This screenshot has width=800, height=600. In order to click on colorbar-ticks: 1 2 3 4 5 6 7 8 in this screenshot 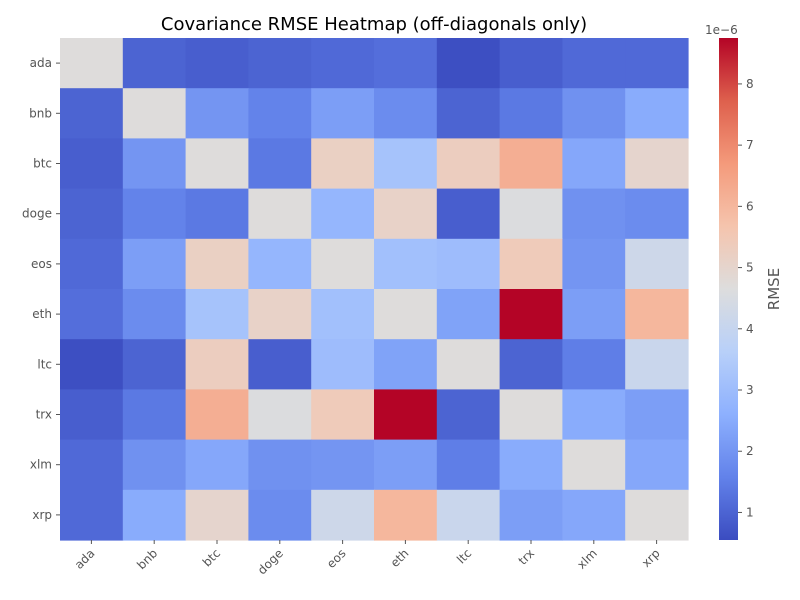, I will do `click(746, 298)`.